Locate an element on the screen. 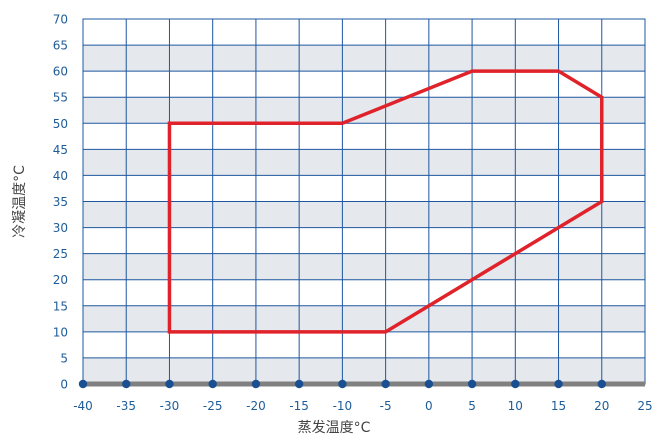  x-tick-label: 10 is located at coordinates (515, 406).